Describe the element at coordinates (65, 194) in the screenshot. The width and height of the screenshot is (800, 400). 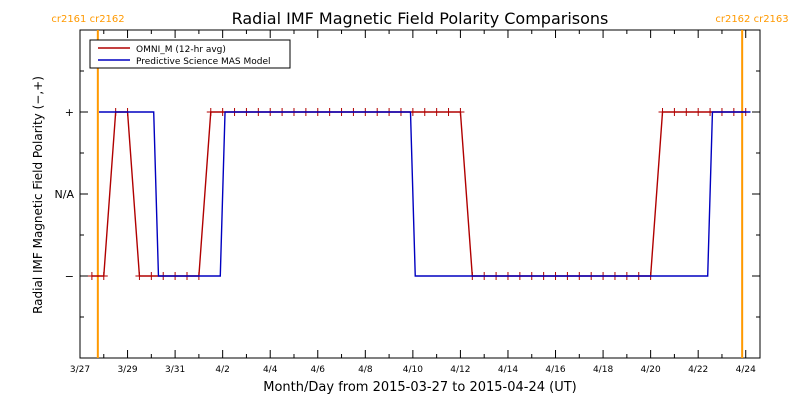
I see `y-tick-label: N/A` at that location.